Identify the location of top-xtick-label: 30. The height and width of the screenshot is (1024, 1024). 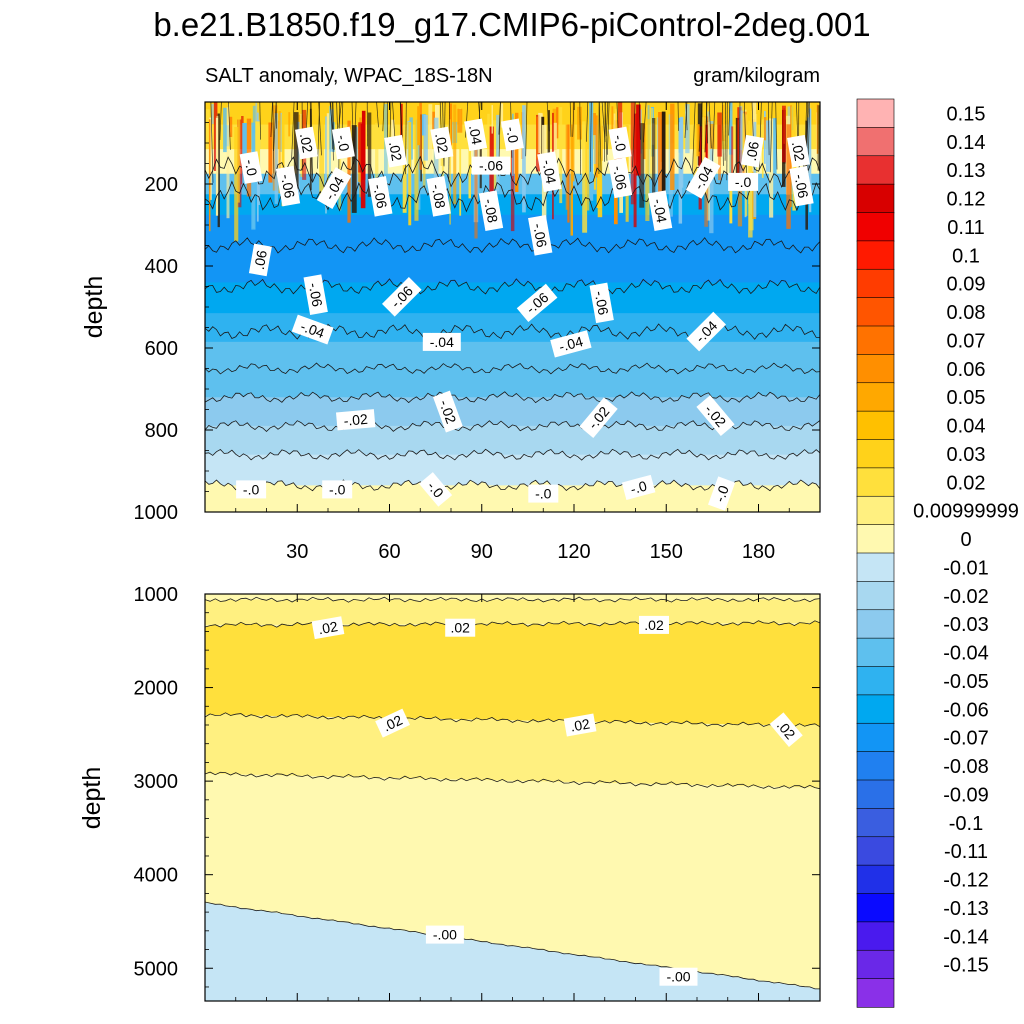
(297, 552).